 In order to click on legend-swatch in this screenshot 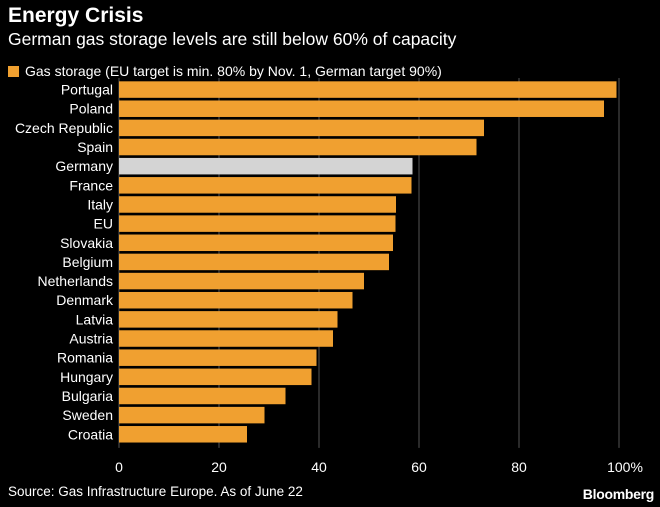, I will do `click(13, 71)`.